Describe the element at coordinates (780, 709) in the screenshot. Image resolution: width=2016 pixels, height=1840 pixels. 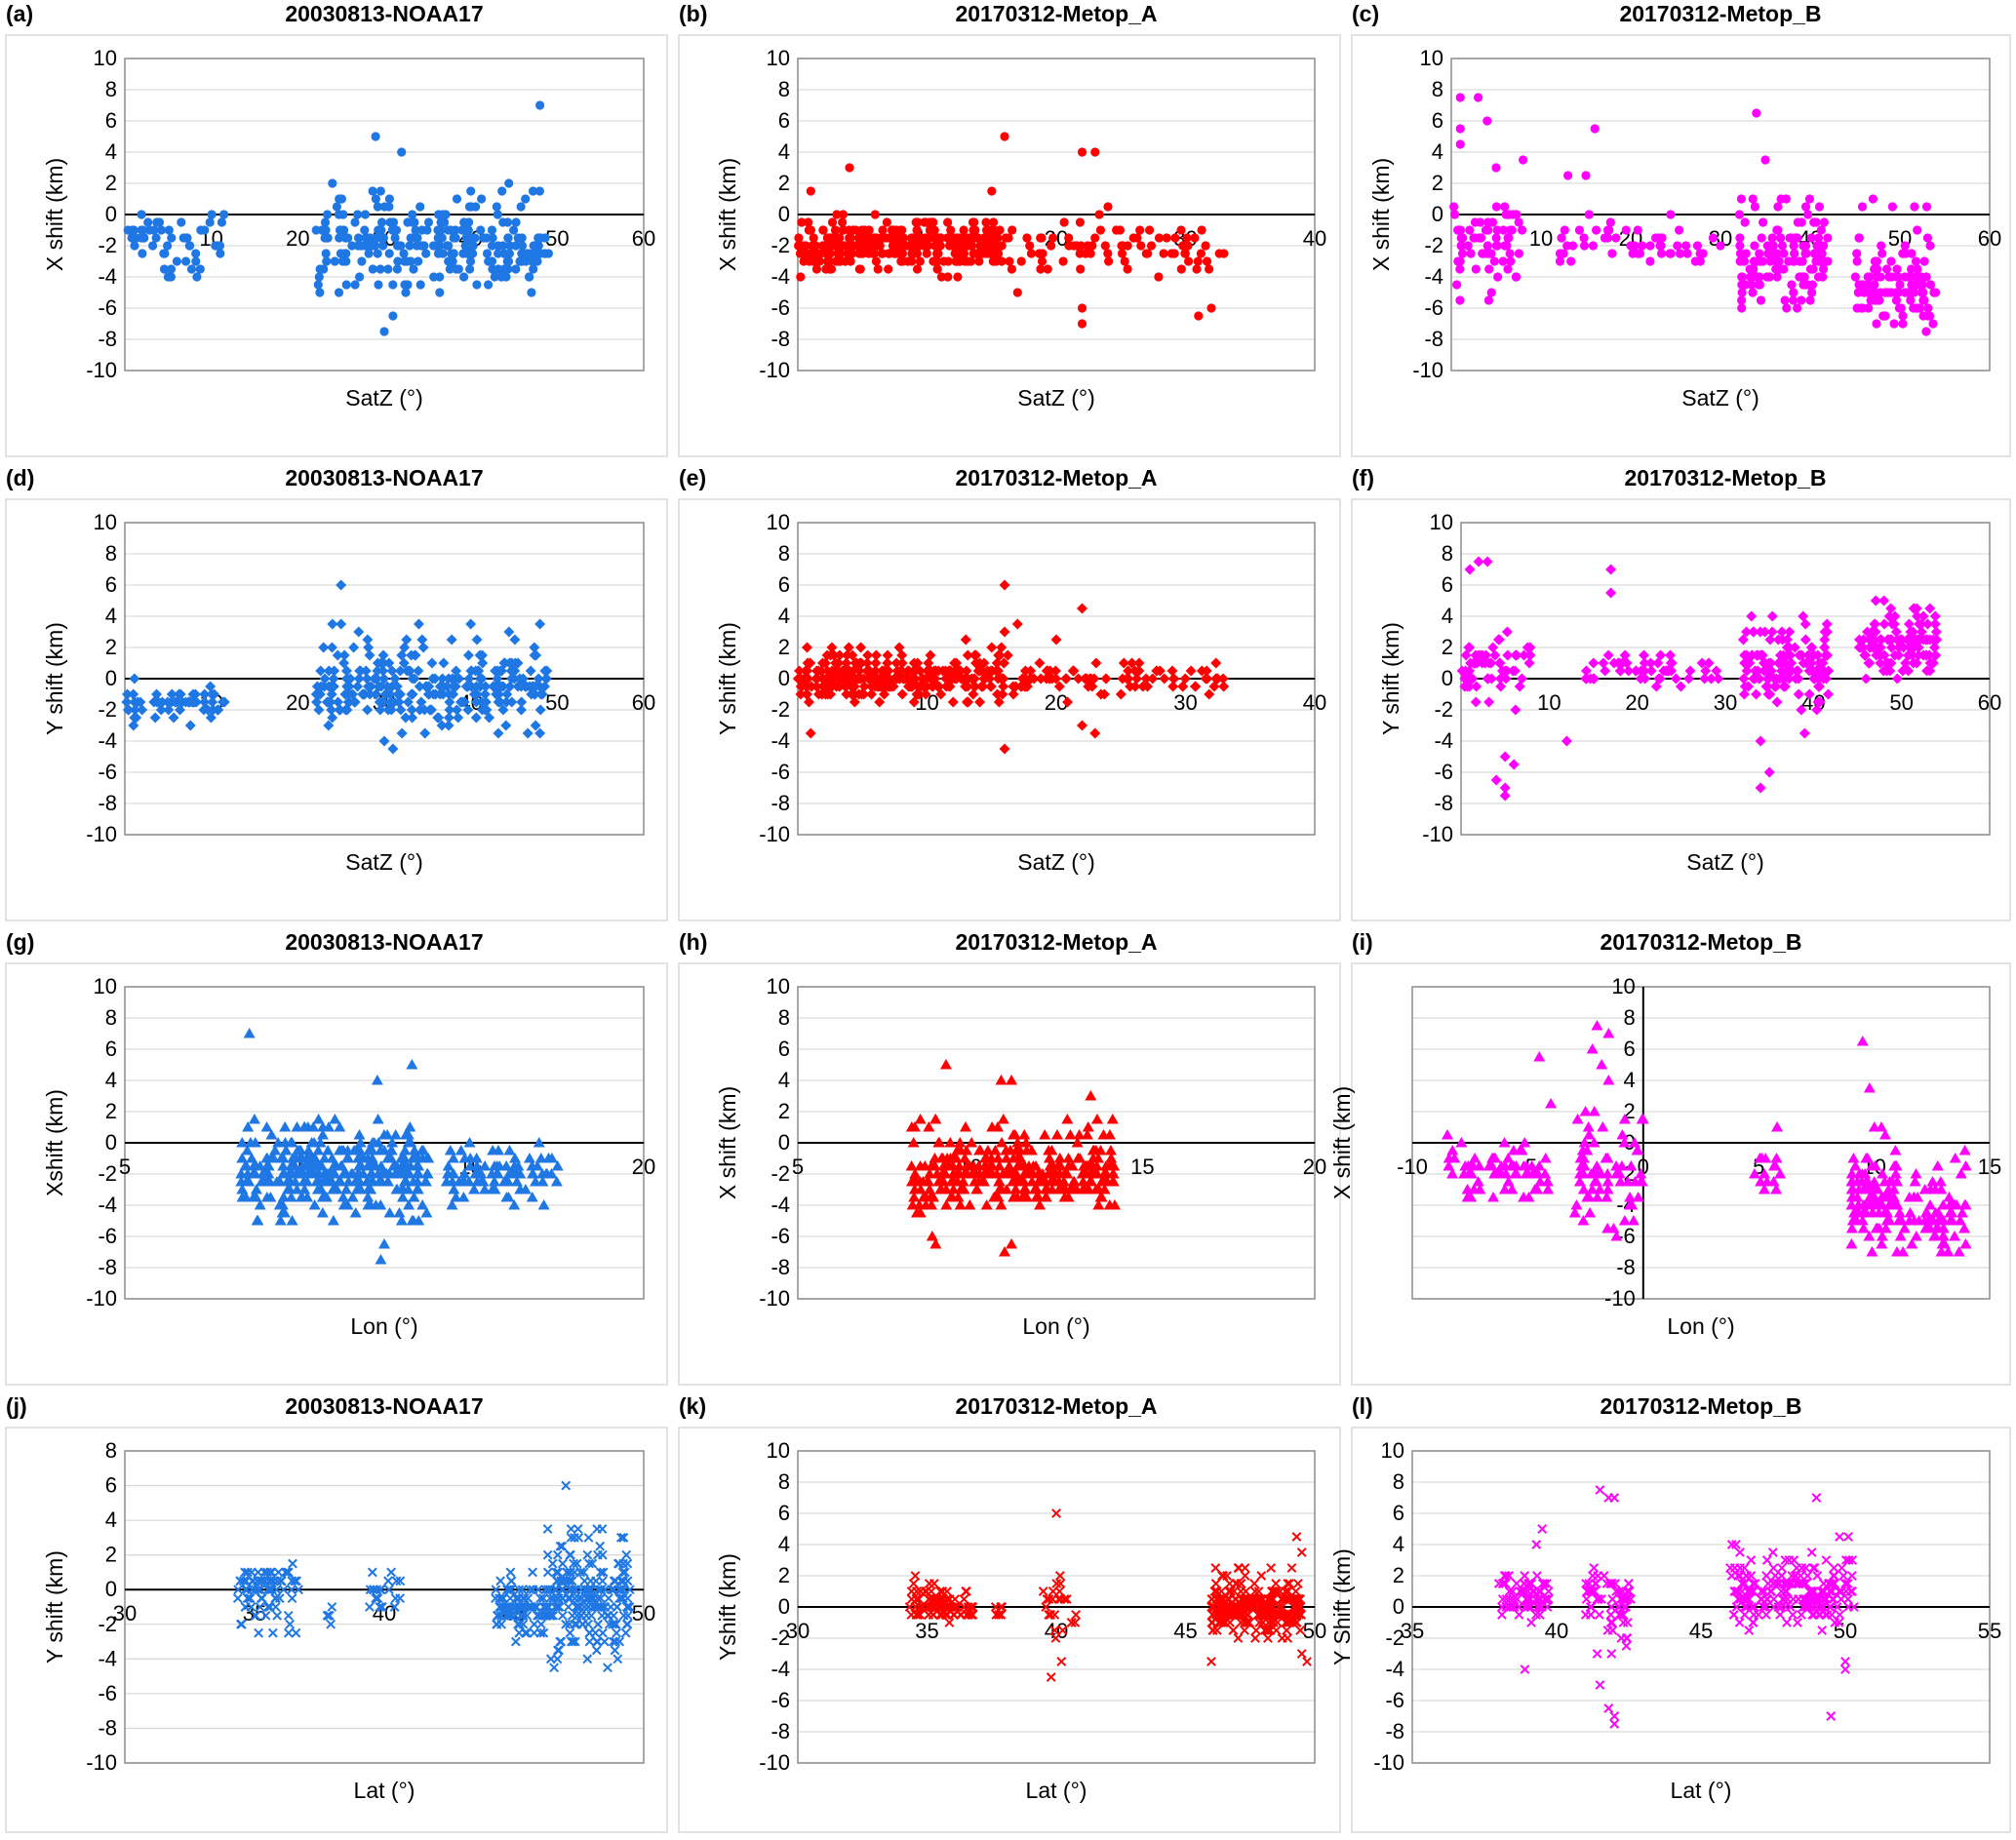
I see `y-tick-label: -2` at that location.